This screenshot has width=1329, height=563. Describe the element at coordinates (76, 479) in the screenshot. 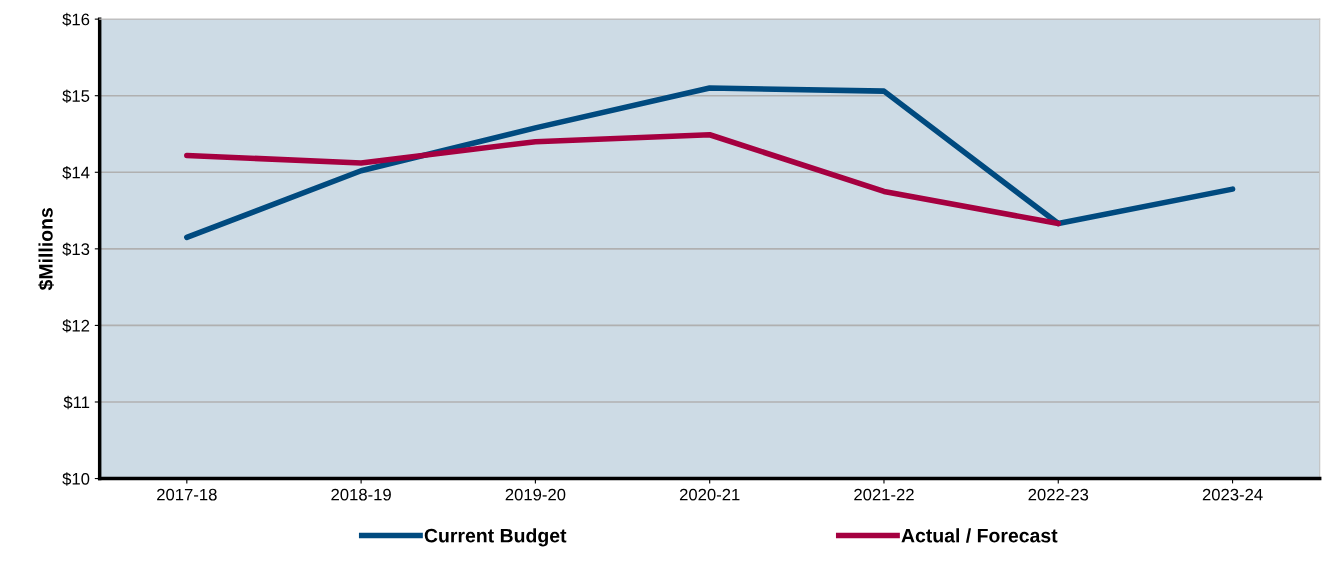

I see `y-tick-label: $10` at that location.